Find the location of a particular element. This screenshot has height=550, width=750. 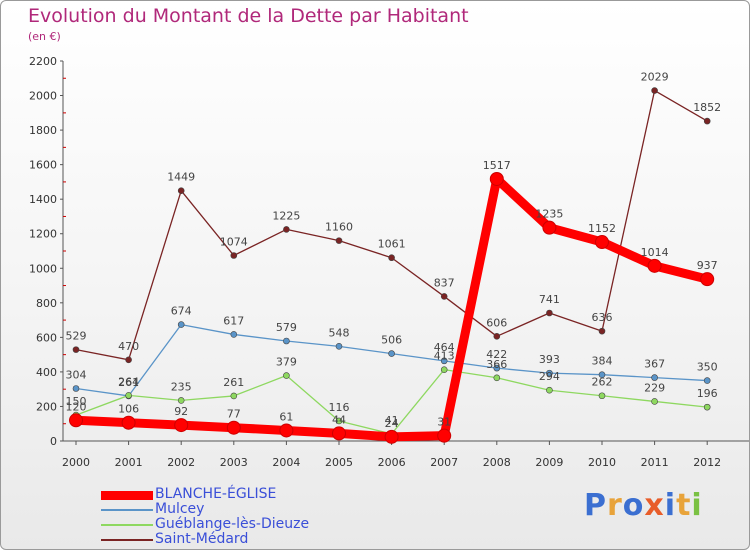

data-label: 1074 is located at coordinates (234, 241).